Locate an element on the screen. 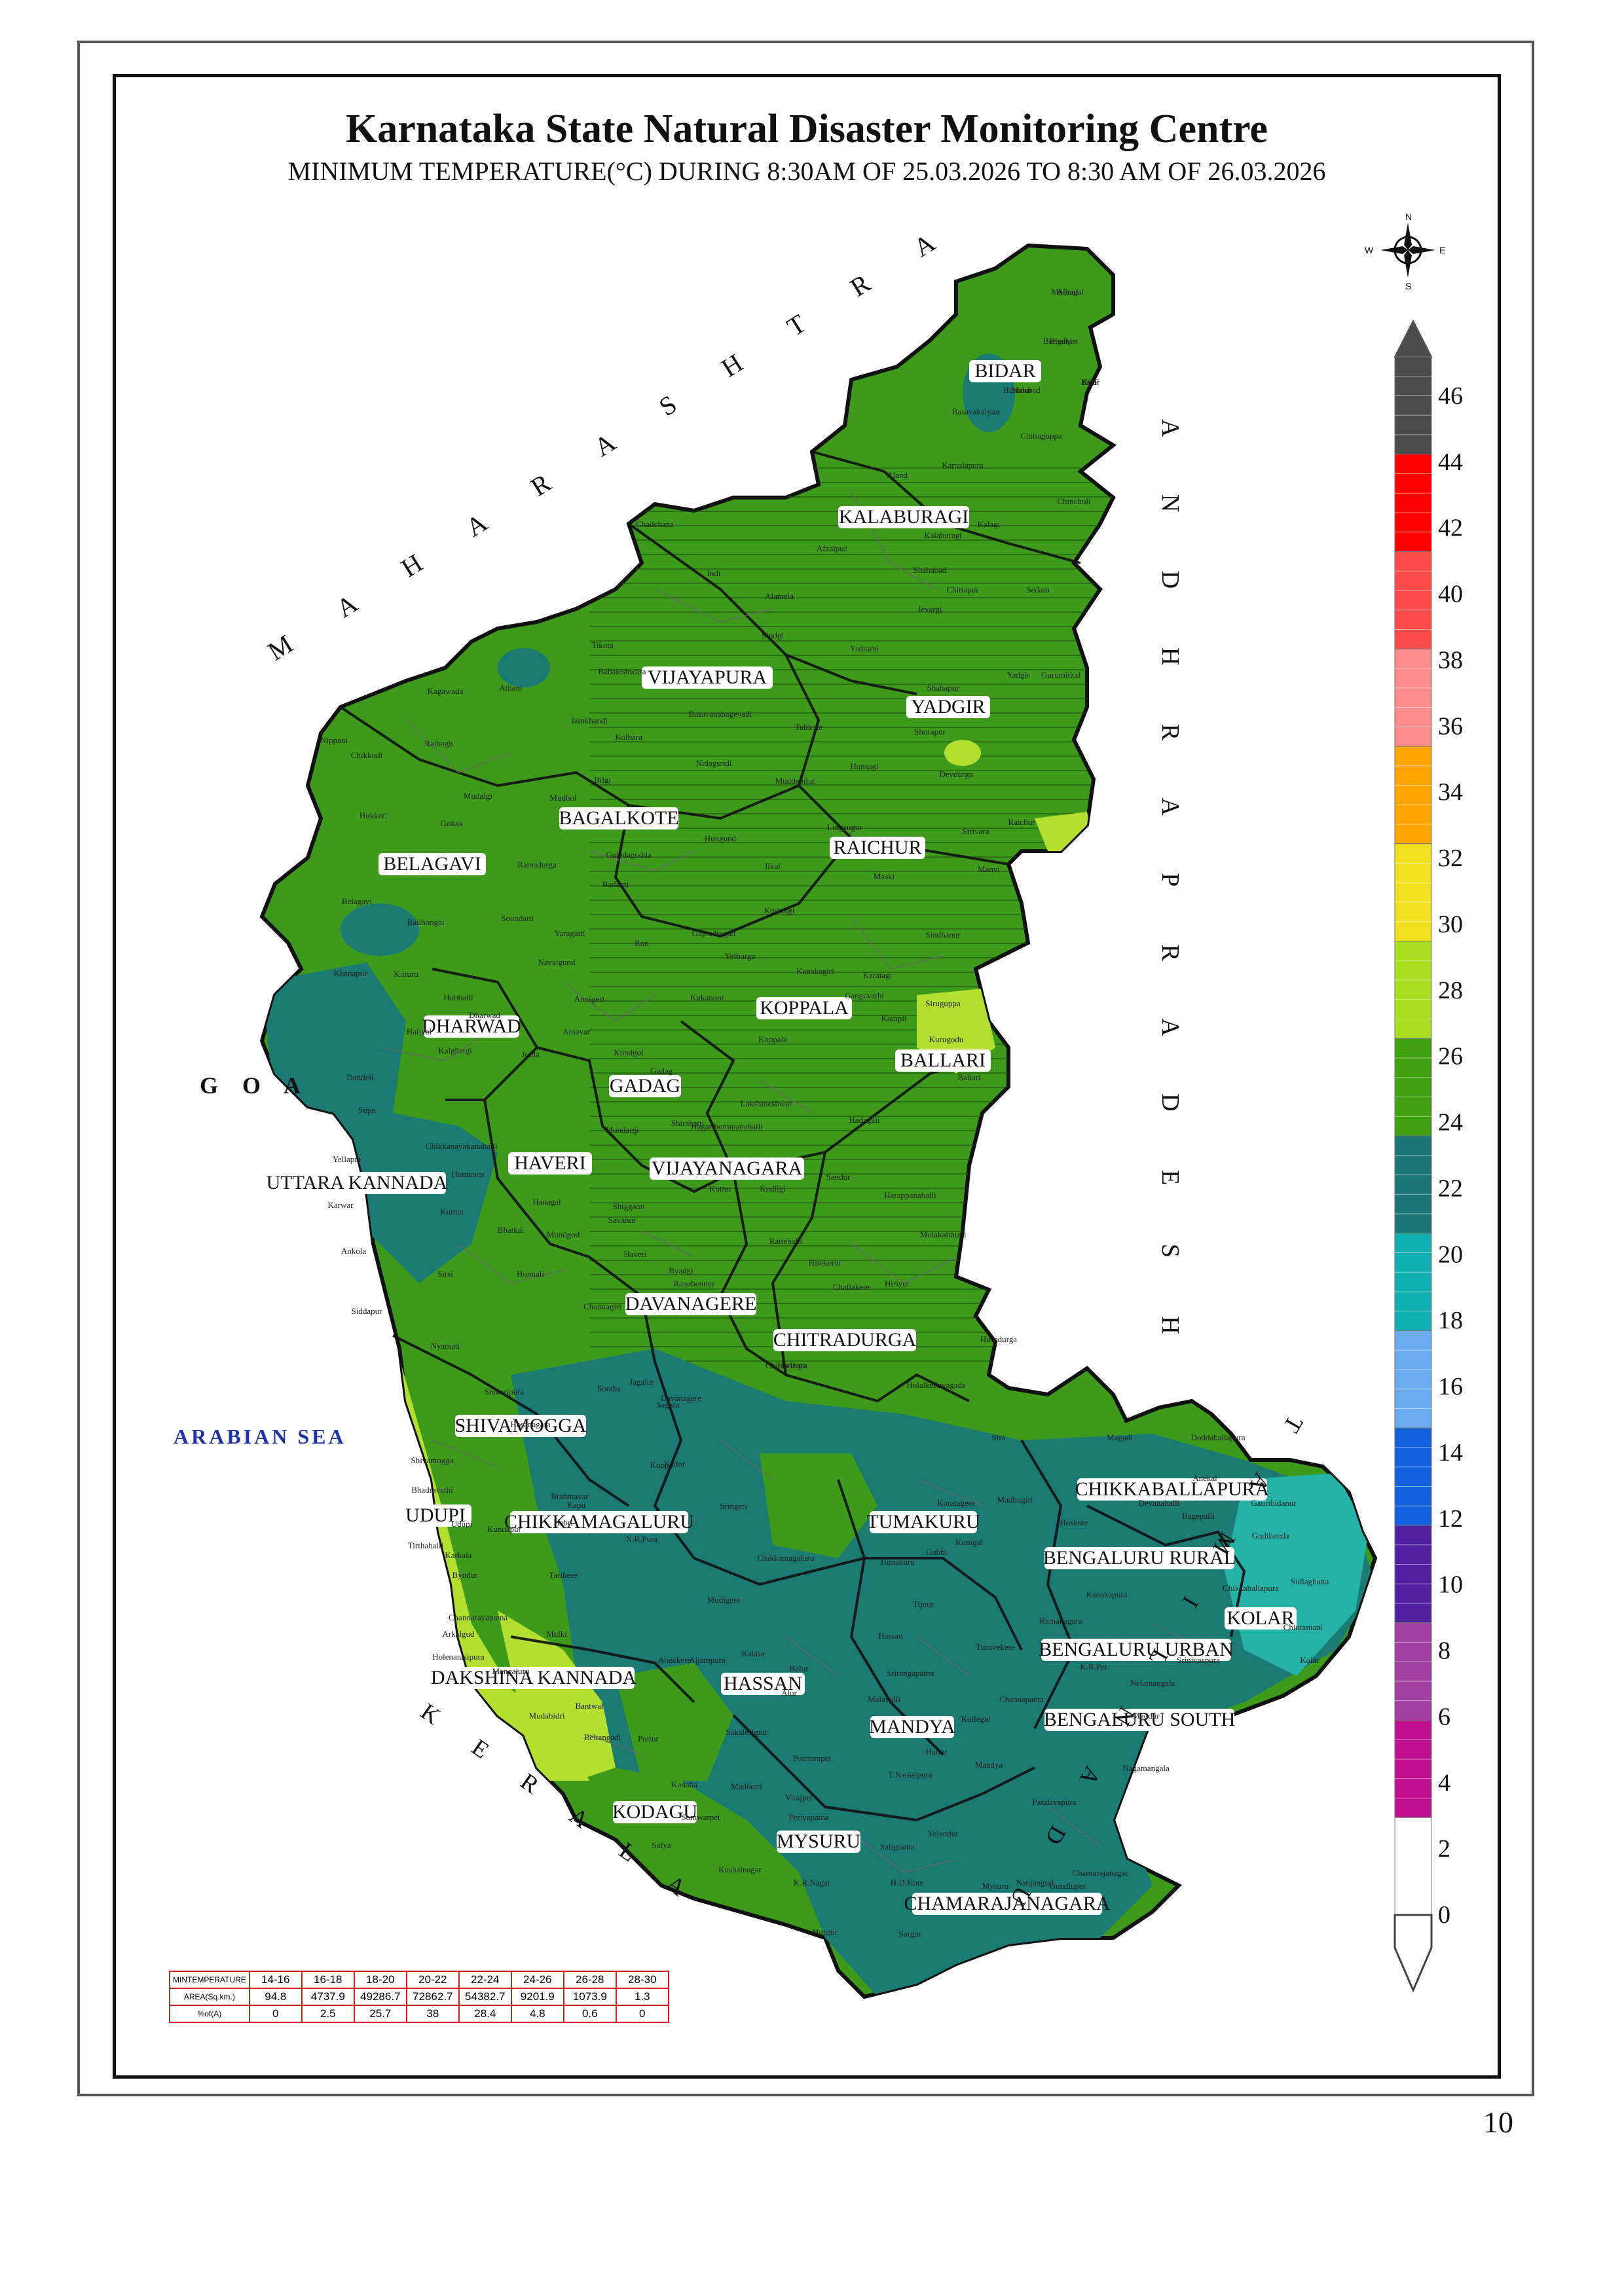  taluk-label: K.R.Pet is located at coordinates (1093, 1666).